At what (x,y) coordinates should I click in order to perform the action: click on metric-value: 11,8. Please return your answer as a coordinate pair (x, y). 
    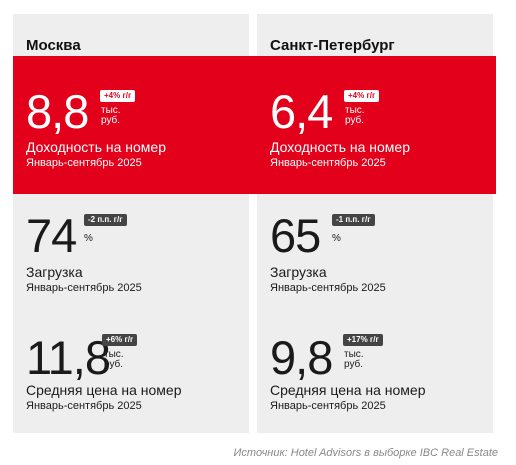
    Looking at the image, I should click on (68, 357).